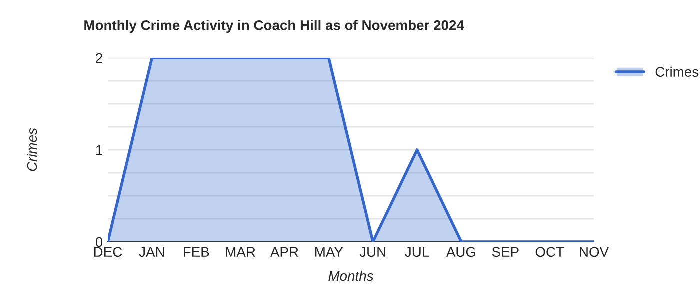  I want to click on x-tick-label: JAN, so click(151, 252).